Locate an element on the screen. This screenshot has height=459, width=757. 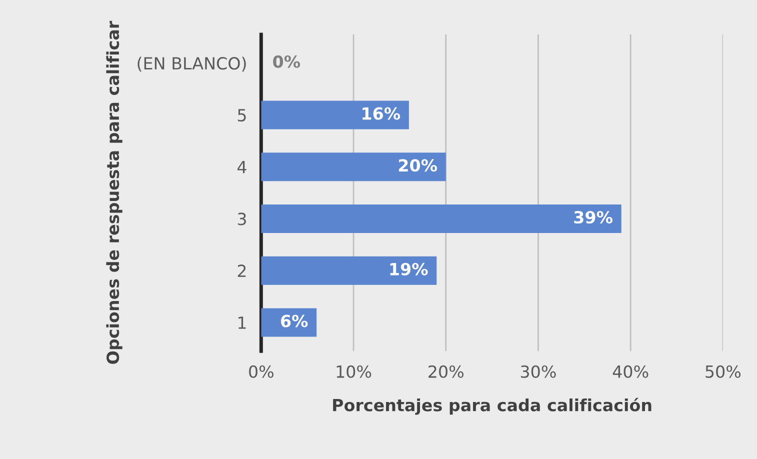
x-tick-label: 40% is located at coordinates (630, 371).